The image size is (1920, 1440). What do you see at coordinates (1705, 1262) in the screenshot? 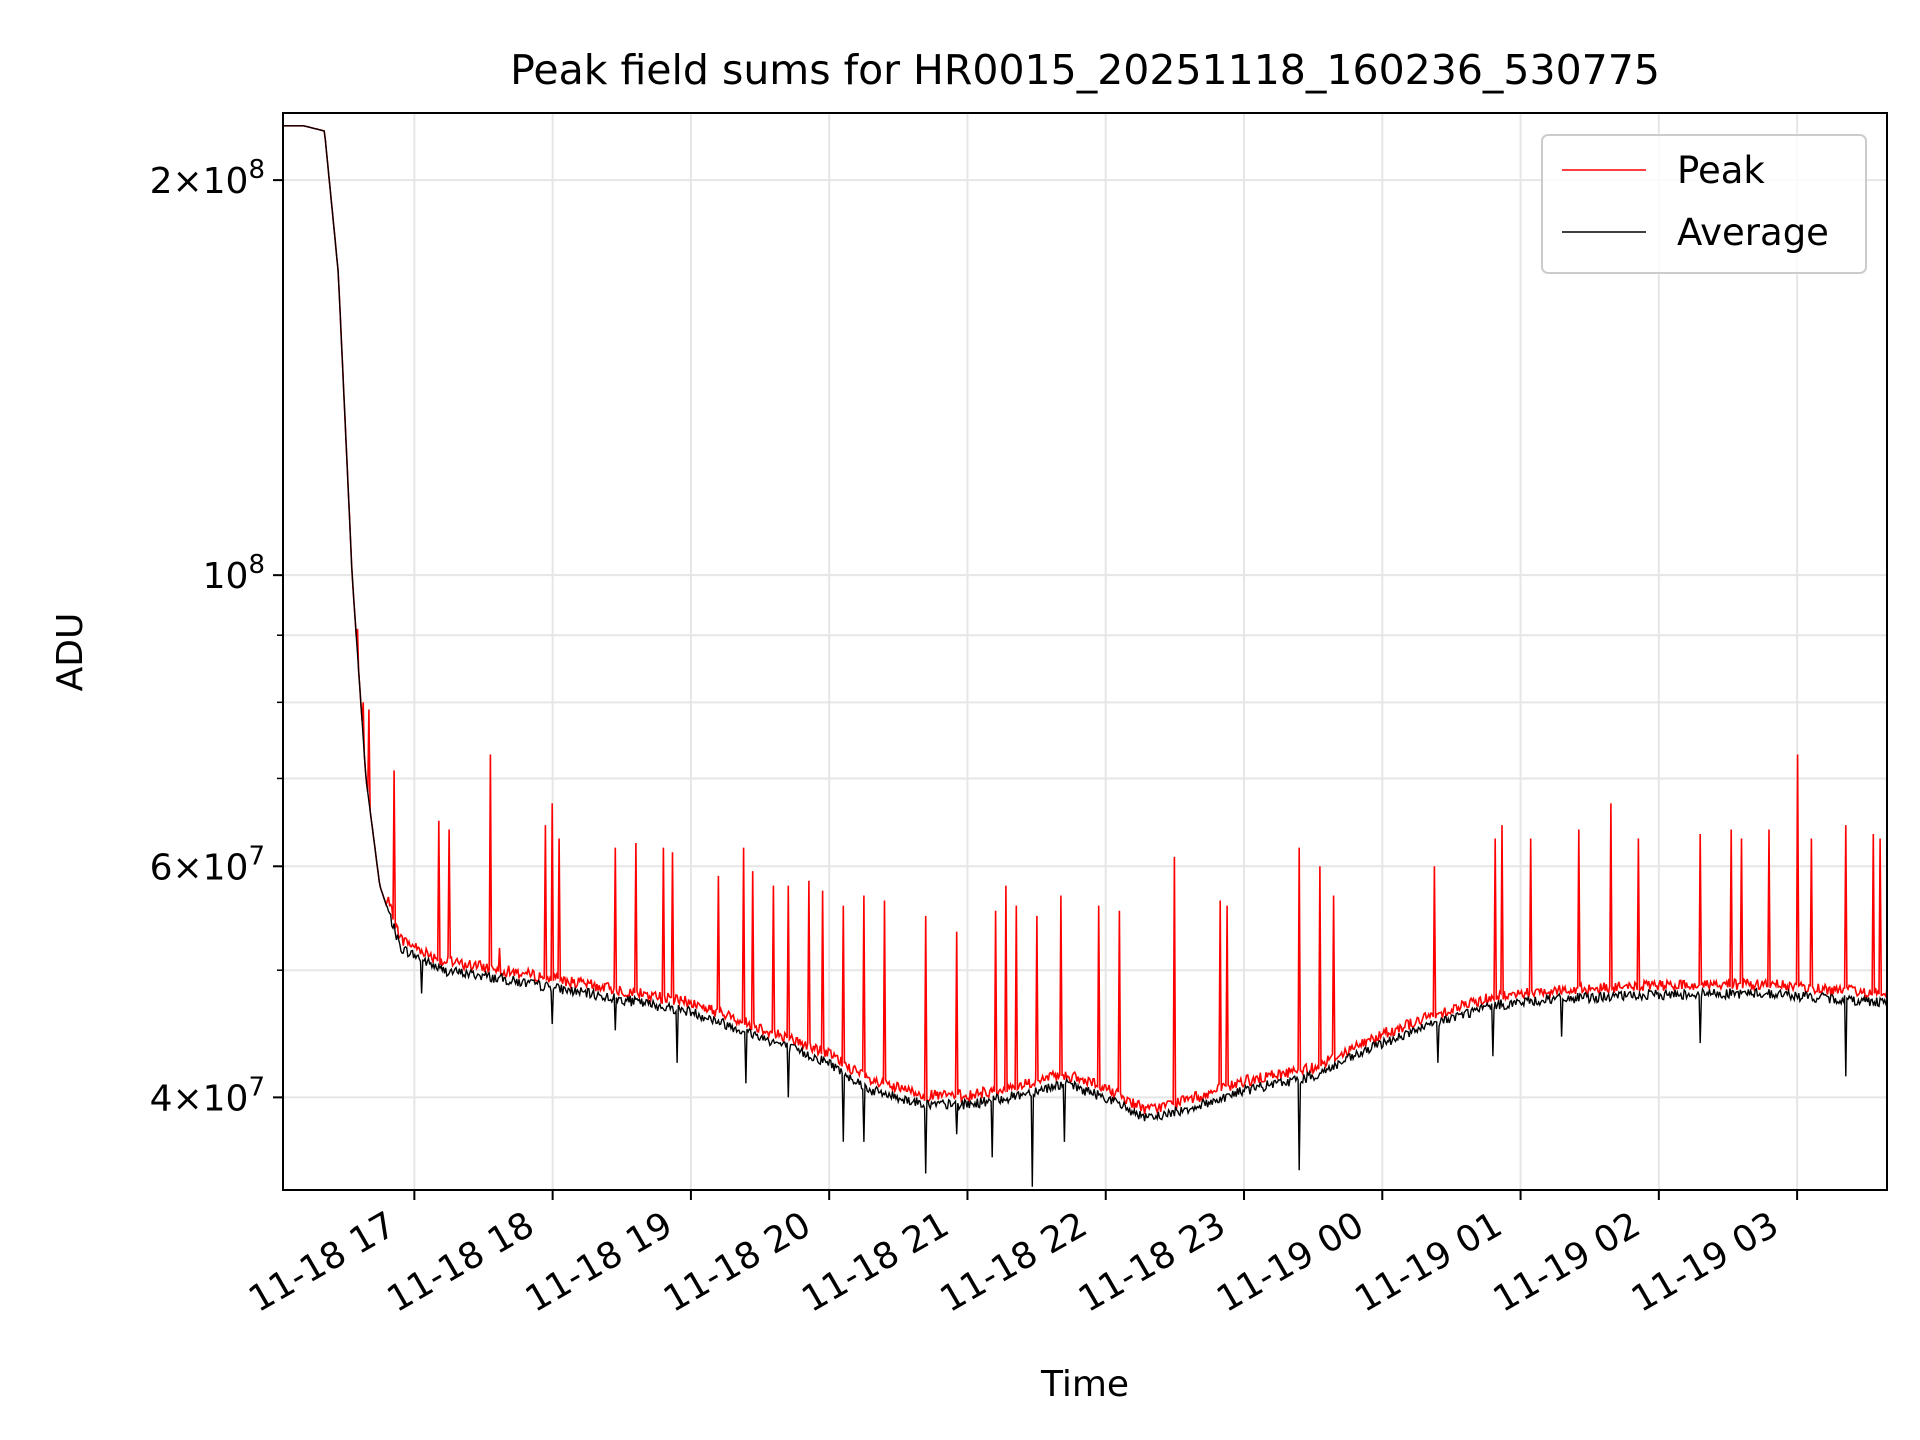
I see `x-tick-label: 11-19 03` at bounding box center [1705, 1262].